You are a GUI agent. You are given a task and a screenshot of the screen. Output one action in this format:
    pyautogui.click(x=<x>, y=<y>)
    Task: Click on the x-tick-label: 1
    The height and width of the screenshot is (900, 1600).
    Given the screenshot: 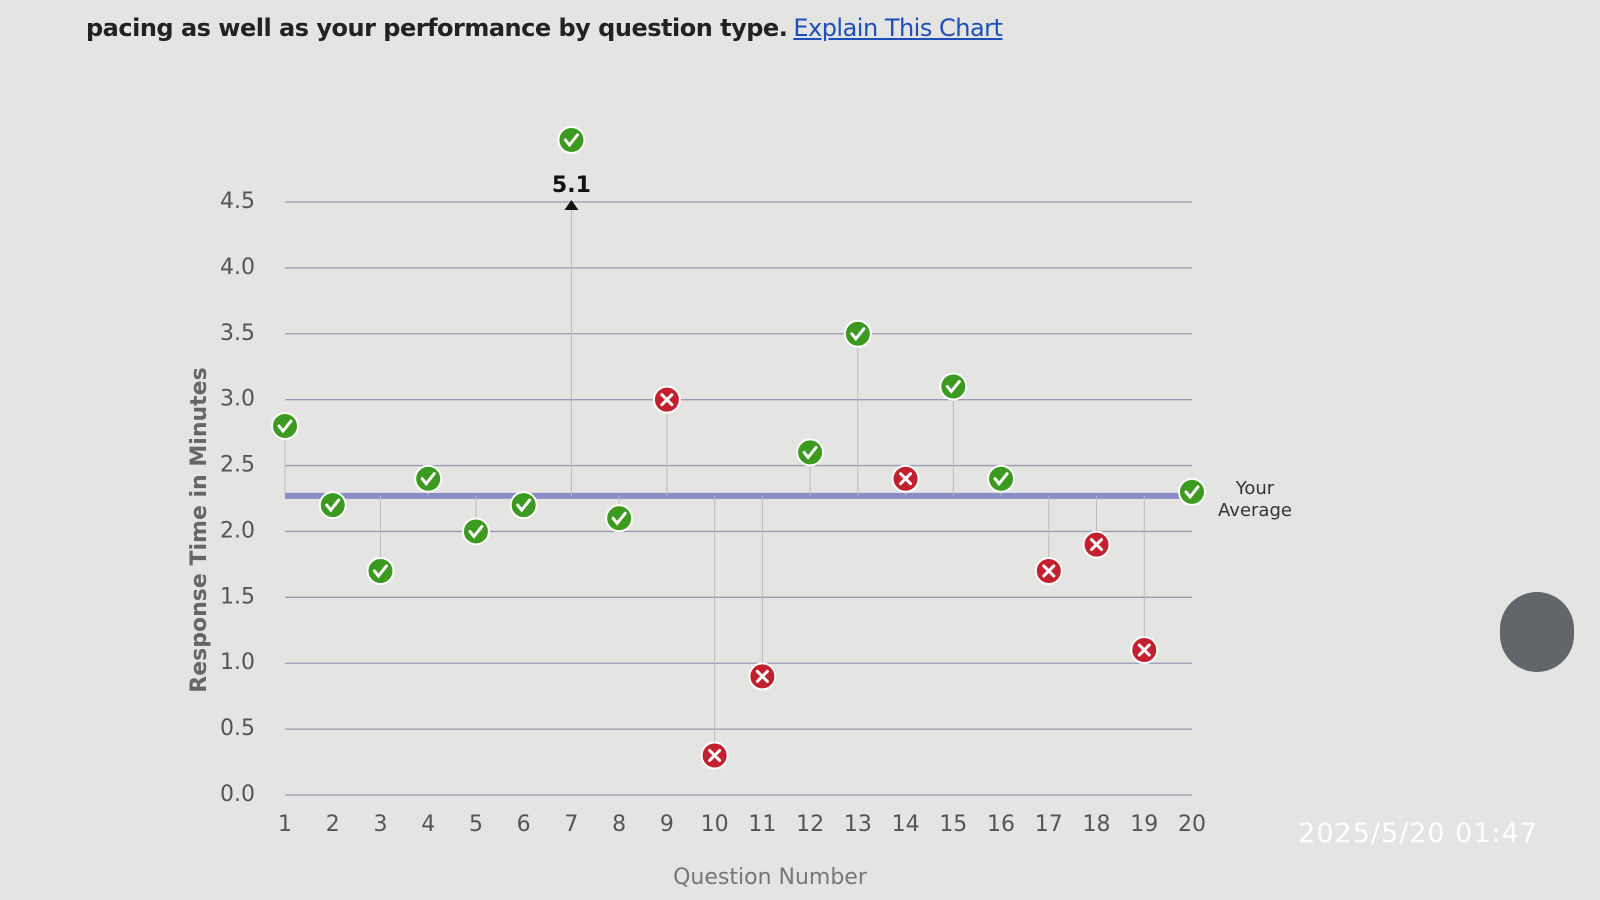 What is the action you would take?
    pyautogui.click(x=285, y=824)
    